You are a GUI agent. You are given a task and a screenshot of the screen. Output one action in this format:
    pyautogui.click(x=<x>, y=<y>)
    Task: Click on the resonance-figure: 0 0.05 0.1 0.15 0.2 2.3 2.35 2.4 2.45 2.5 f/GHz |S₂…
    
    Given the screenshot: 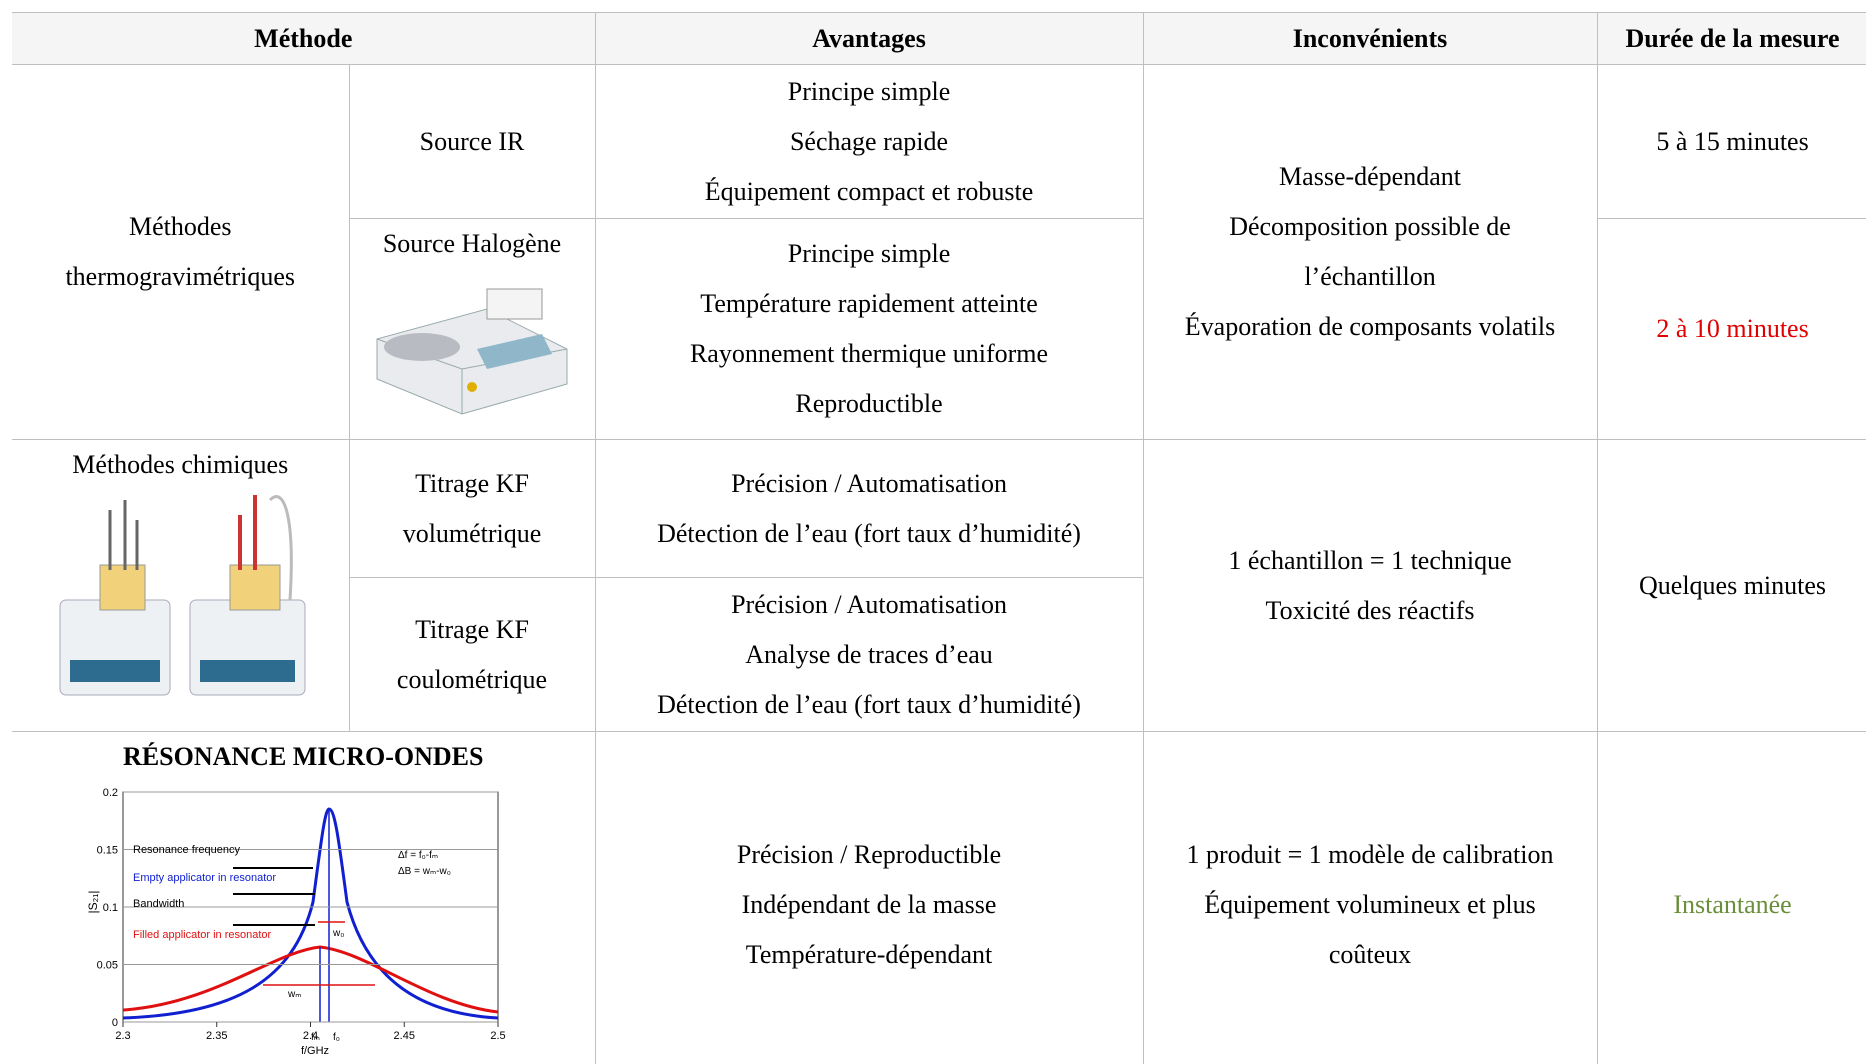 What is the action you would take?
    pyautogui.click(x=296, y=922)
    